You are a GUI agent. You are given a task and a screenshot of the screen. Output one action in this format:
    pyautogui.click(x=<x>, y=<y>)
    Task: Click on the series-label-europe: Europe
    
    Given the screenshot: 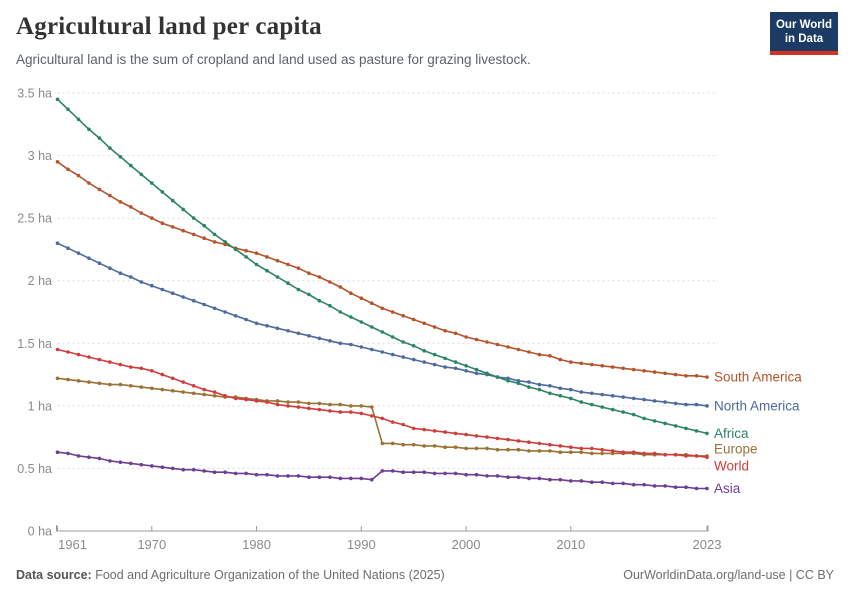 What is the action you would take?
    pyautogui.click(x=736, y=448)
    